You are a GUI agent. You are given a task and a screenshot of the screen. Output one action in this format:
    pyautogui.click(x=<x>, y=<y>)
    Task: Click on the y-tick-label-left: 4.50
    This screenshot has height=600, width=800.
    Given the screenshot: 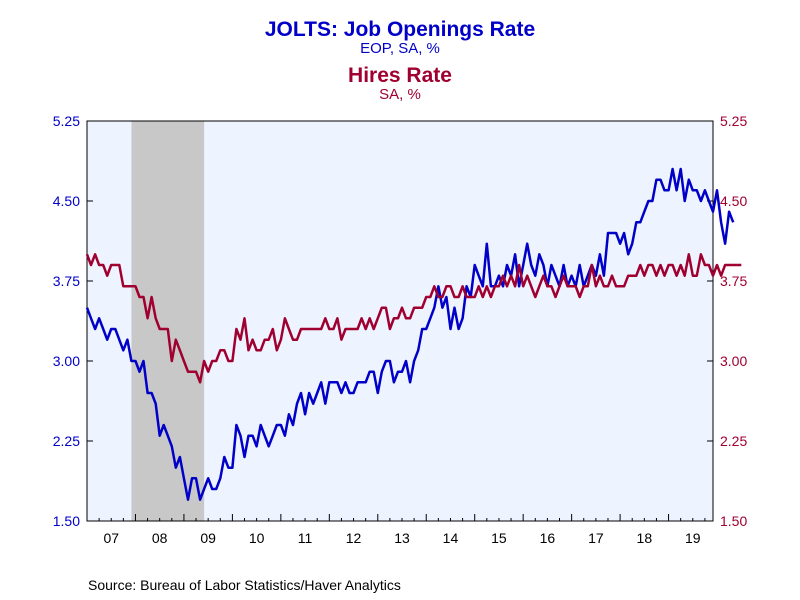 What is the action you would take?
    pyautogui.click(x=66, y=201)
    